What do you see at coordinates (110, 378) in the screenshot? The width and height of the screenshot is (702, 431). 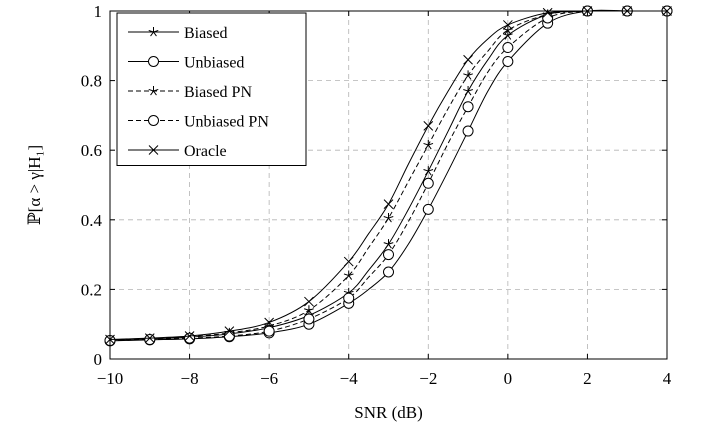 I see `x-tick-label: −10` at bounding box center [110, 378].